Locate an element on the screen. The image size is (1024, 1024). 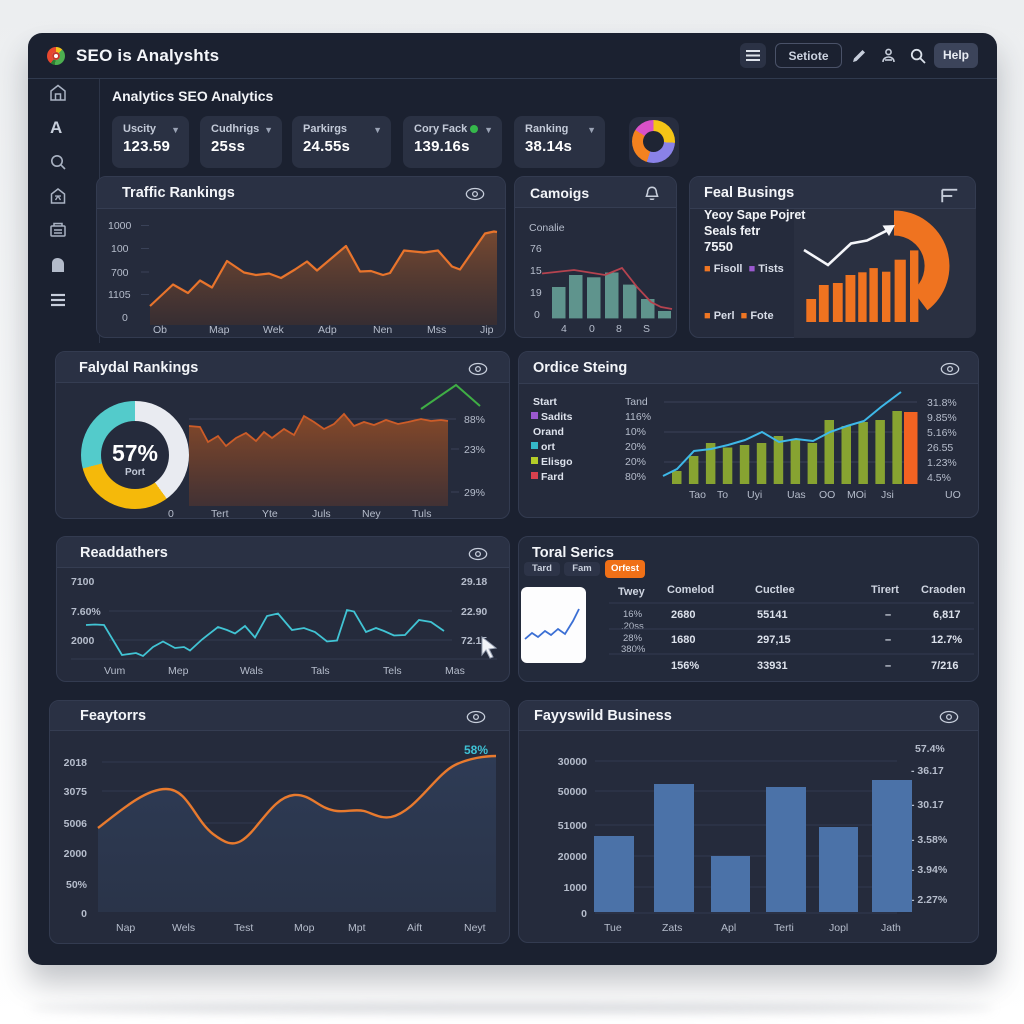
svg-text: 31.8% is located at coordinates (942, 403).